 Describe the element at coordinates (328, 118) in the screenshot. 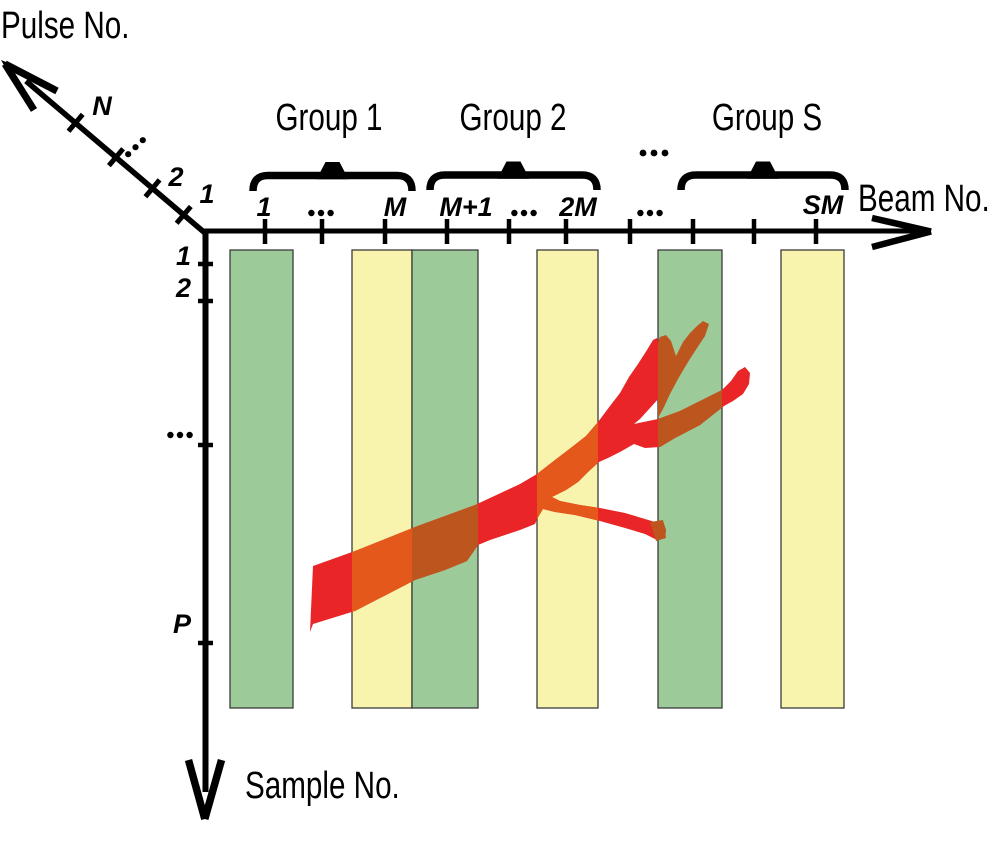

I see `svg-text: Group 1` at that location.